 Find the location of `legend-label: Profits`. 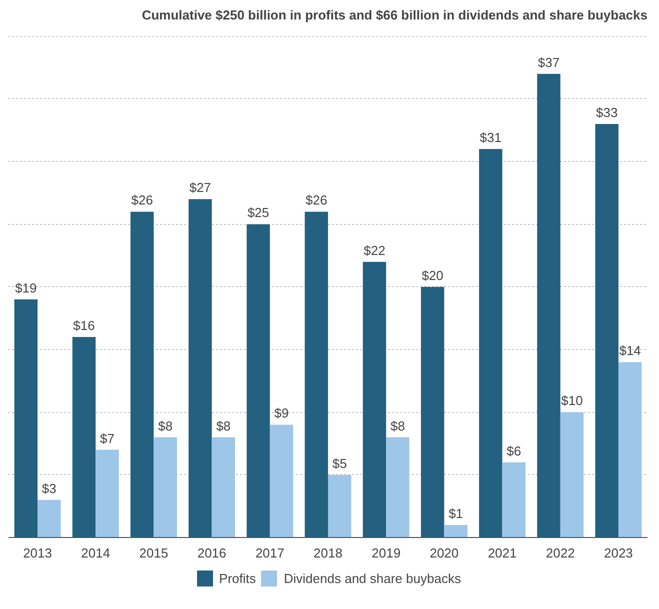

legend-label: Profits is located at coordinates (237, 578).